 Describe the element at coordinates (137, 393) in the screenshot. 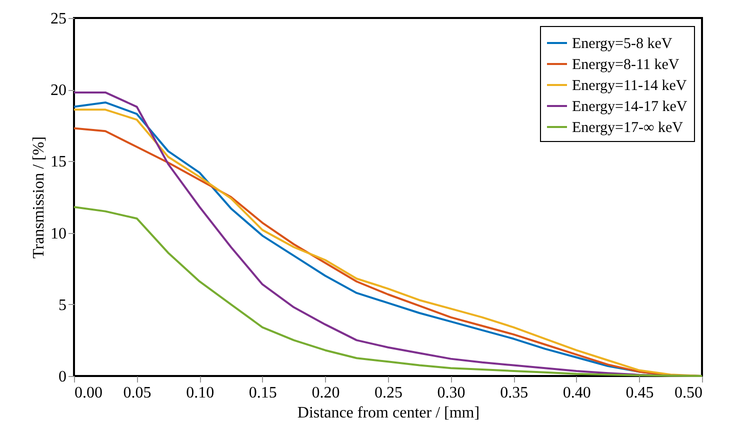

I see `x-tick-label: 0.05` at that location.